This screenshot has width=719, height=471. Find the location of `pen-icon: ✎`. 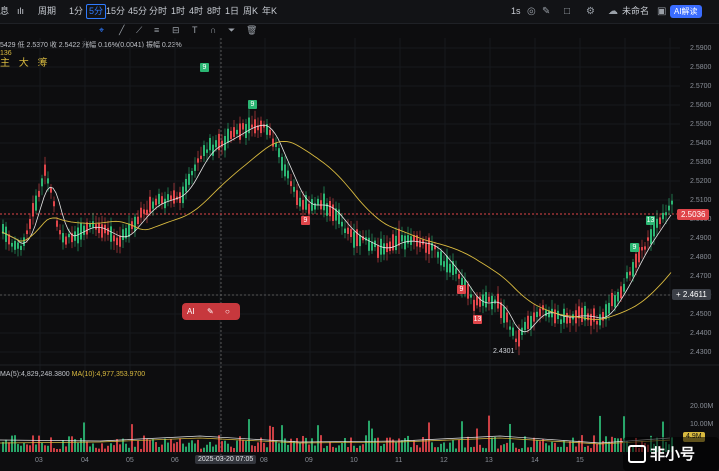

pen-icon: ✎ is located at coordinates (210, 311).